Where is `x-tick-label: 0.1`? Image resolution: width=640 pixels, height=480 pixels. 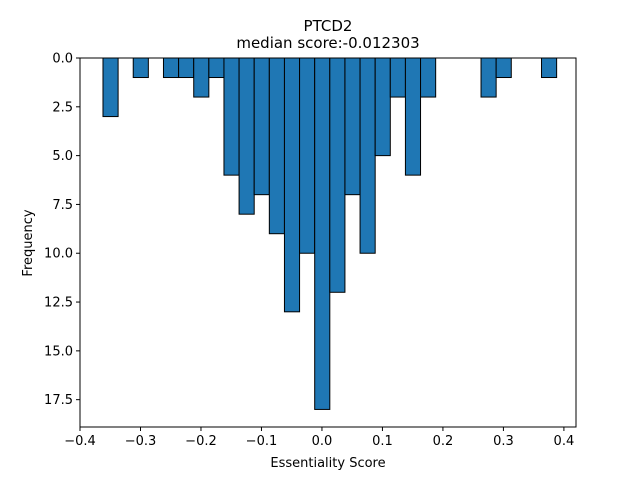
x-tick-label: 0.1 is located at coordinates (382, 441).